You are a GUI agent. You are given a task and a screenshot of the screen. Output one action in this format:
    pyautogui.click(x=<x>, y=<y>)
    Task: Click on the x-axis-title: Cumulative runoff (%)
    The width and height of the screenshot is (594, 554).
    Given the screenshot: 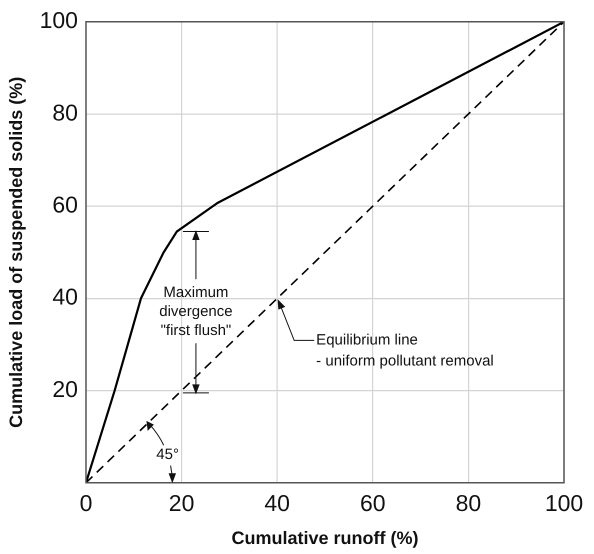 What is the action you would take?
    pyautogui.click(x=324, y=538)
    